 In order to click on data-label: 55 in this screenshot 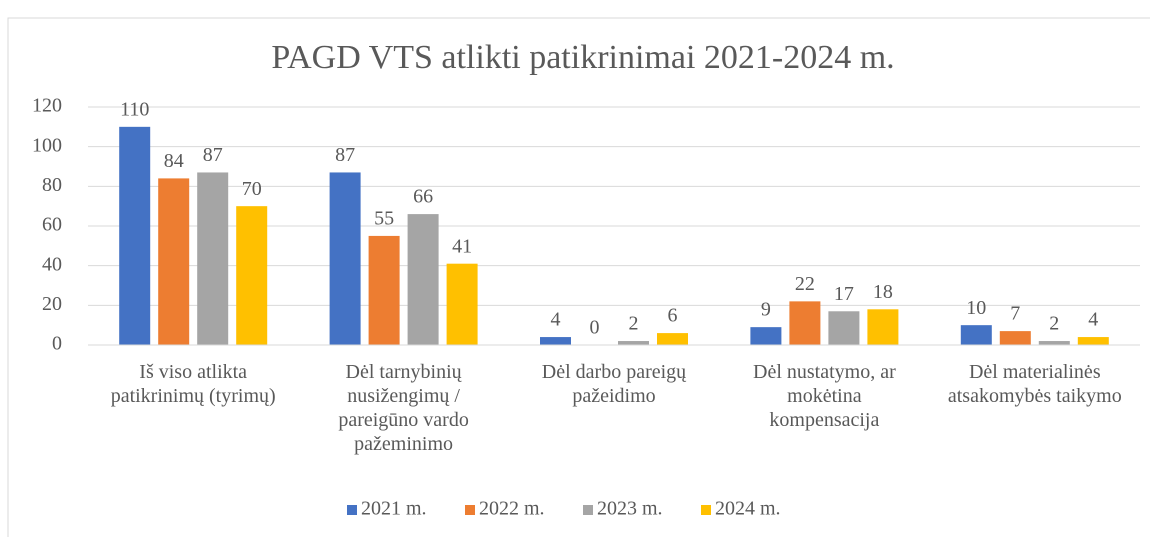, I will do `click(384, 219)`.